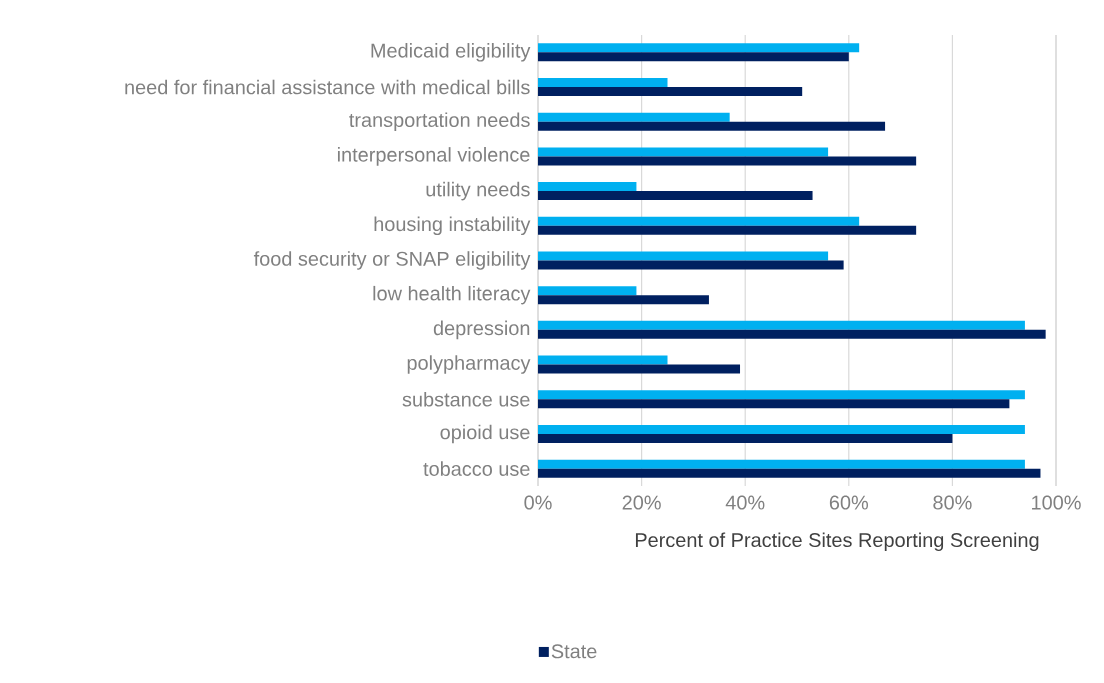  I want to click on y-tick-label: polypharmacy, so click(469, 364).